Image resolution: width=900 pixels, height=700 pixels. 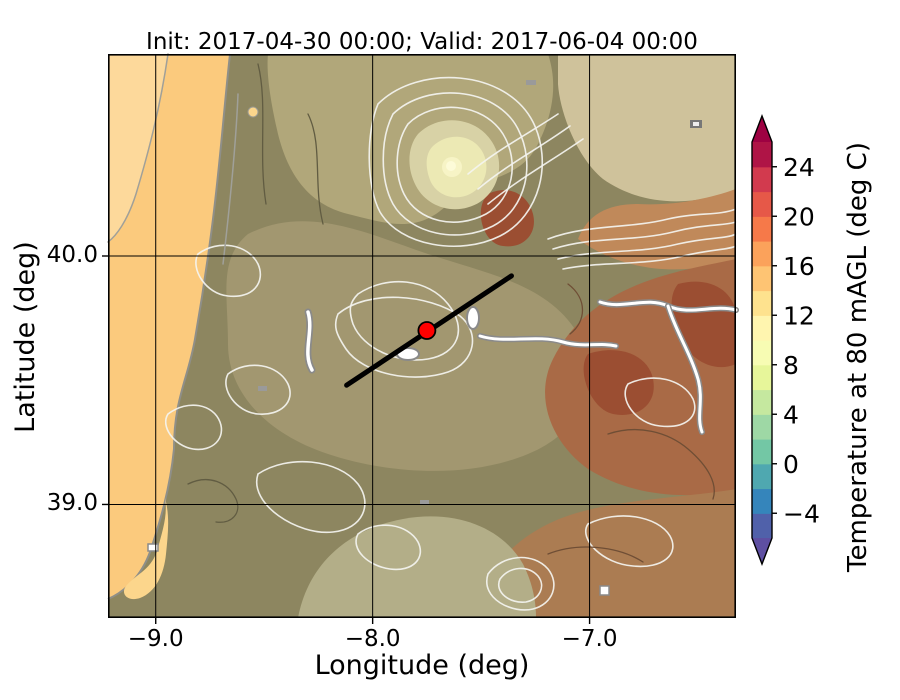 What do you see at coordinates (72, 254) in the screenshot?
I see `y-tick-label: 40.0` at bounding box center [72, 254].